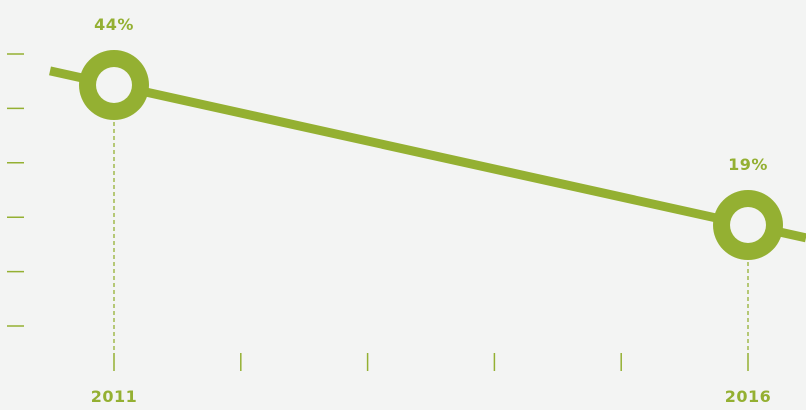 This screenshot has width=806, height=410. What do you see at coordinates (114, 24) in the screenshot?
I see `data-label: 44%` at bounding box center [114, 24].